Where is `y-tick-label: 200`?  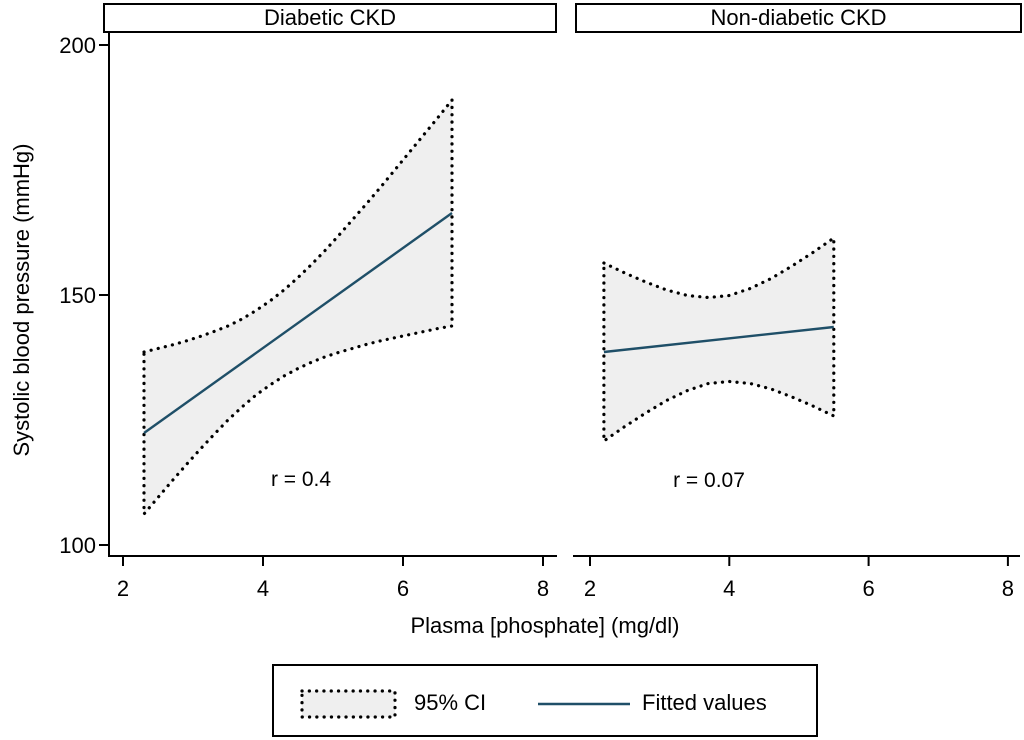 y-tick-label: 200 is located at coordinates (77, 45).